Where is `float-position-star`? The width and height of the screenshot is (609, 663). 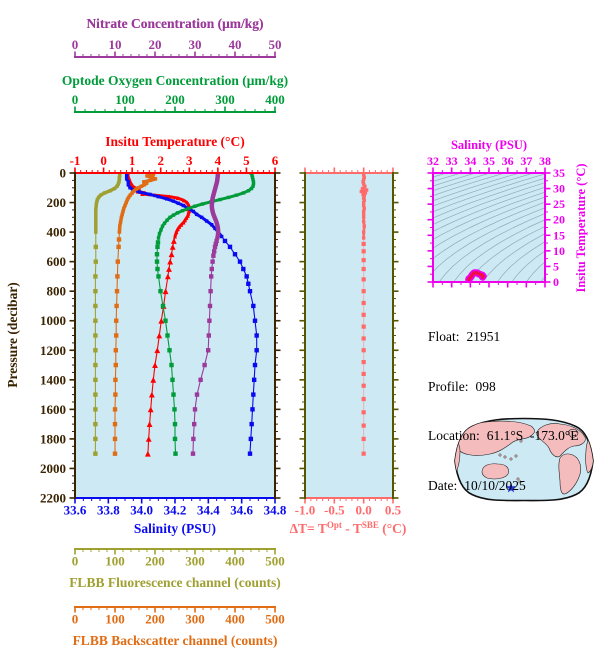
float-position-star is located at coordinates (511, 487).